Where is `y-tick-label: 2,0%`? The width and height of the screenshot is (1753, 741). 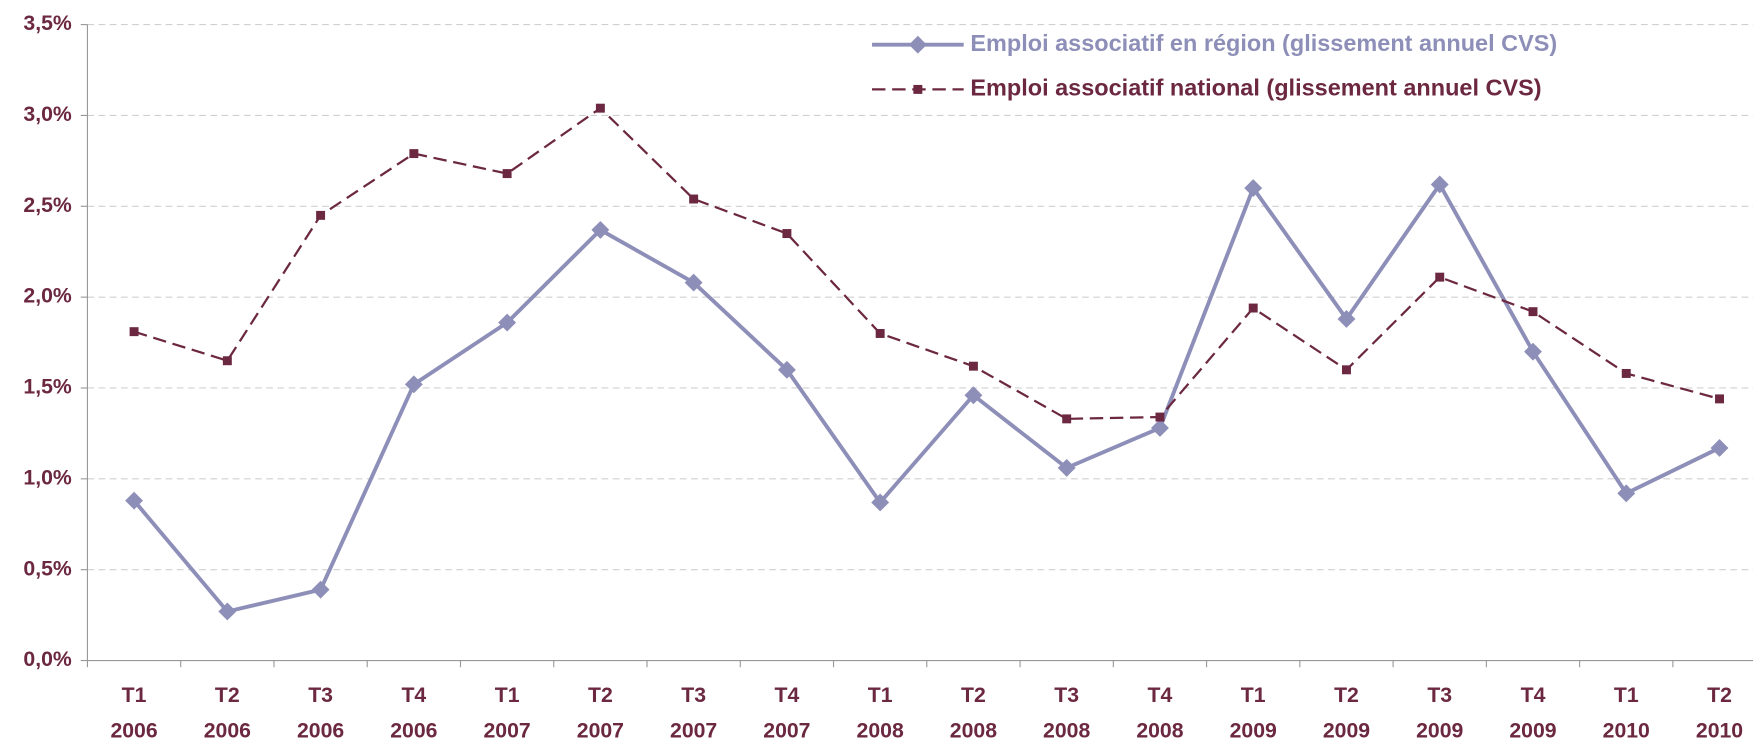
y-tick-label: 2,0% is located at coordinates (47, 296).